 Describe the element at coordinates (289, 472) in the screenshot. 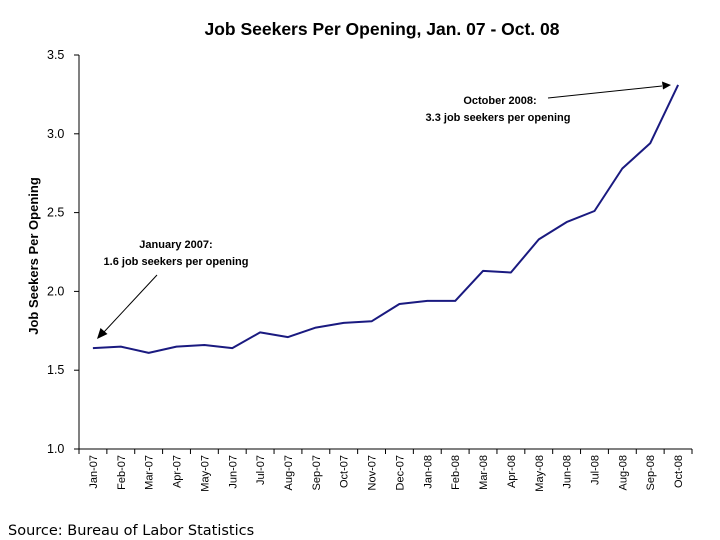

I see `x-tick-label: Aug-07` at that location.